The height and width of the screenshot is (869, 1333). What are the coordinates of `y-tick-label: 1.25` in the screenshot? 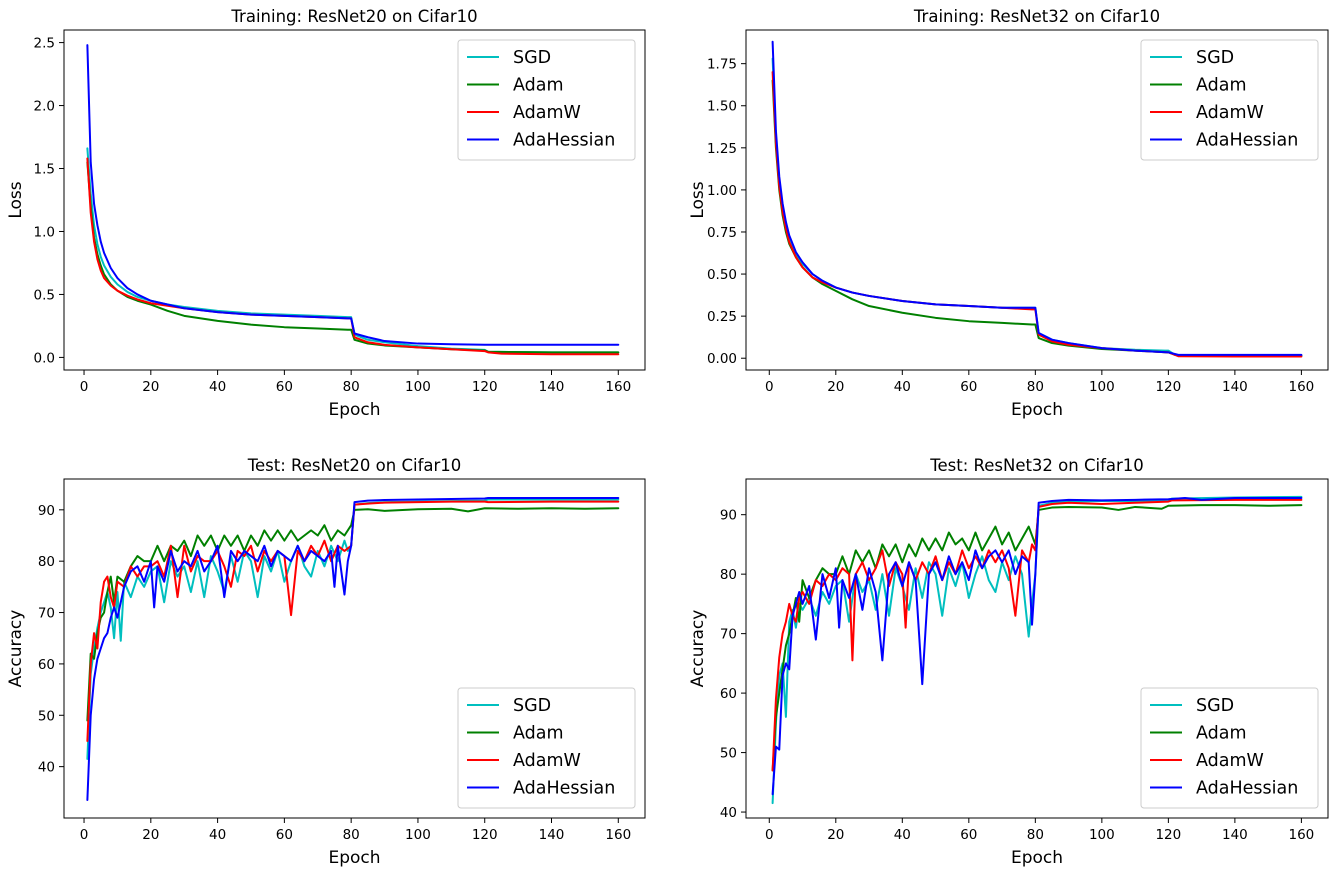 It's located at (722, 149).